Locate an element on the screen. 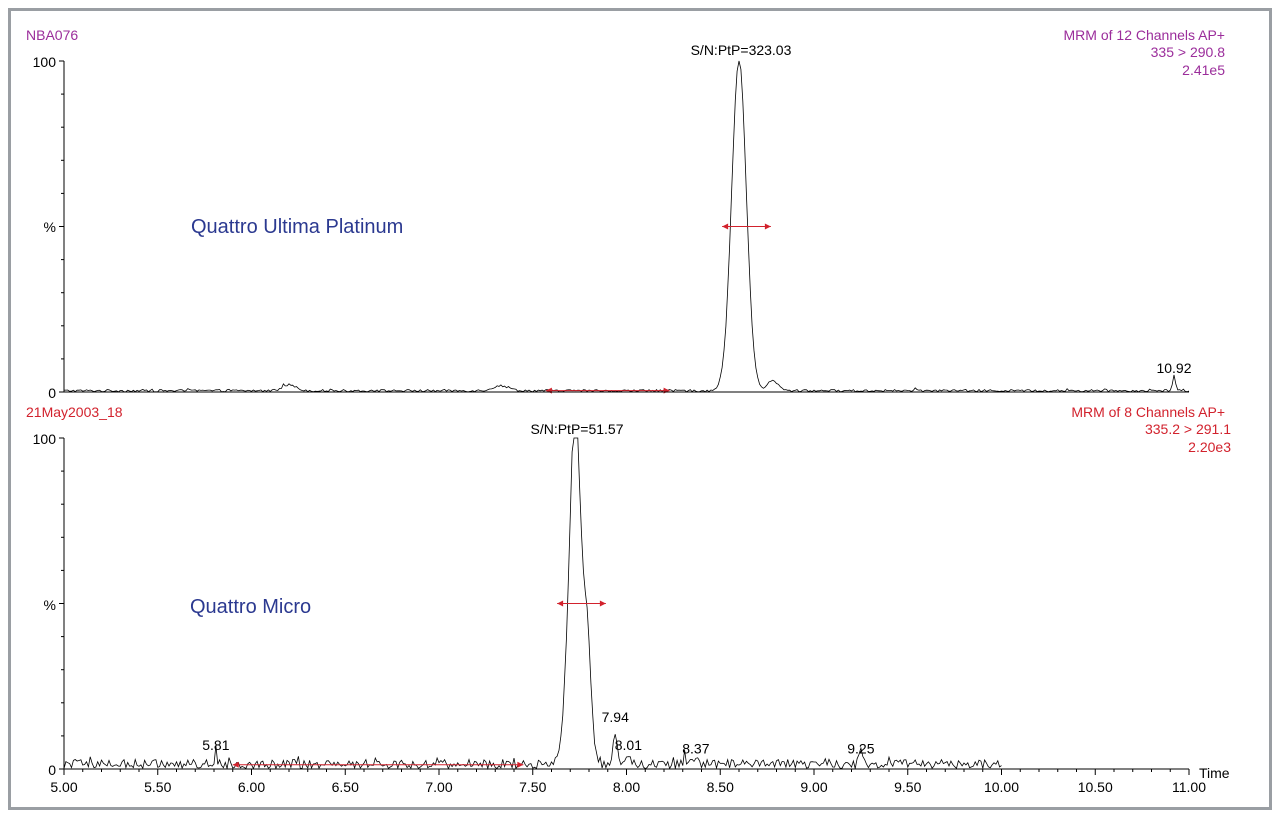 This screenshot has width=1280, height=818. top-instrument-label: Quattro Ultima Platinum is located at coordinates (297, 227).